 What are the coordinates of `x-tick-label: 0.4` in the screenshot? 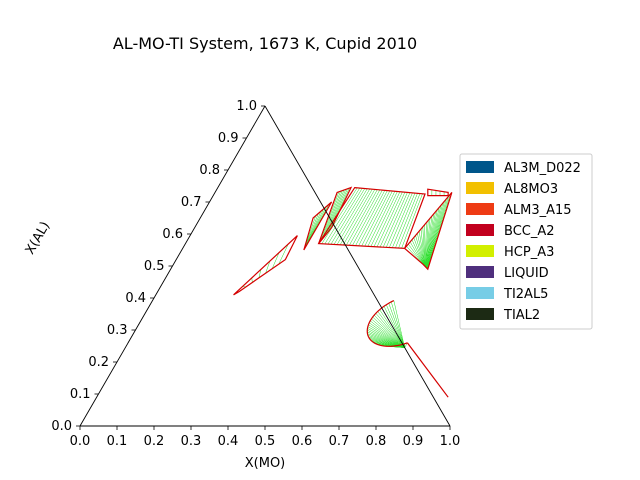 It's located at (228, 441).